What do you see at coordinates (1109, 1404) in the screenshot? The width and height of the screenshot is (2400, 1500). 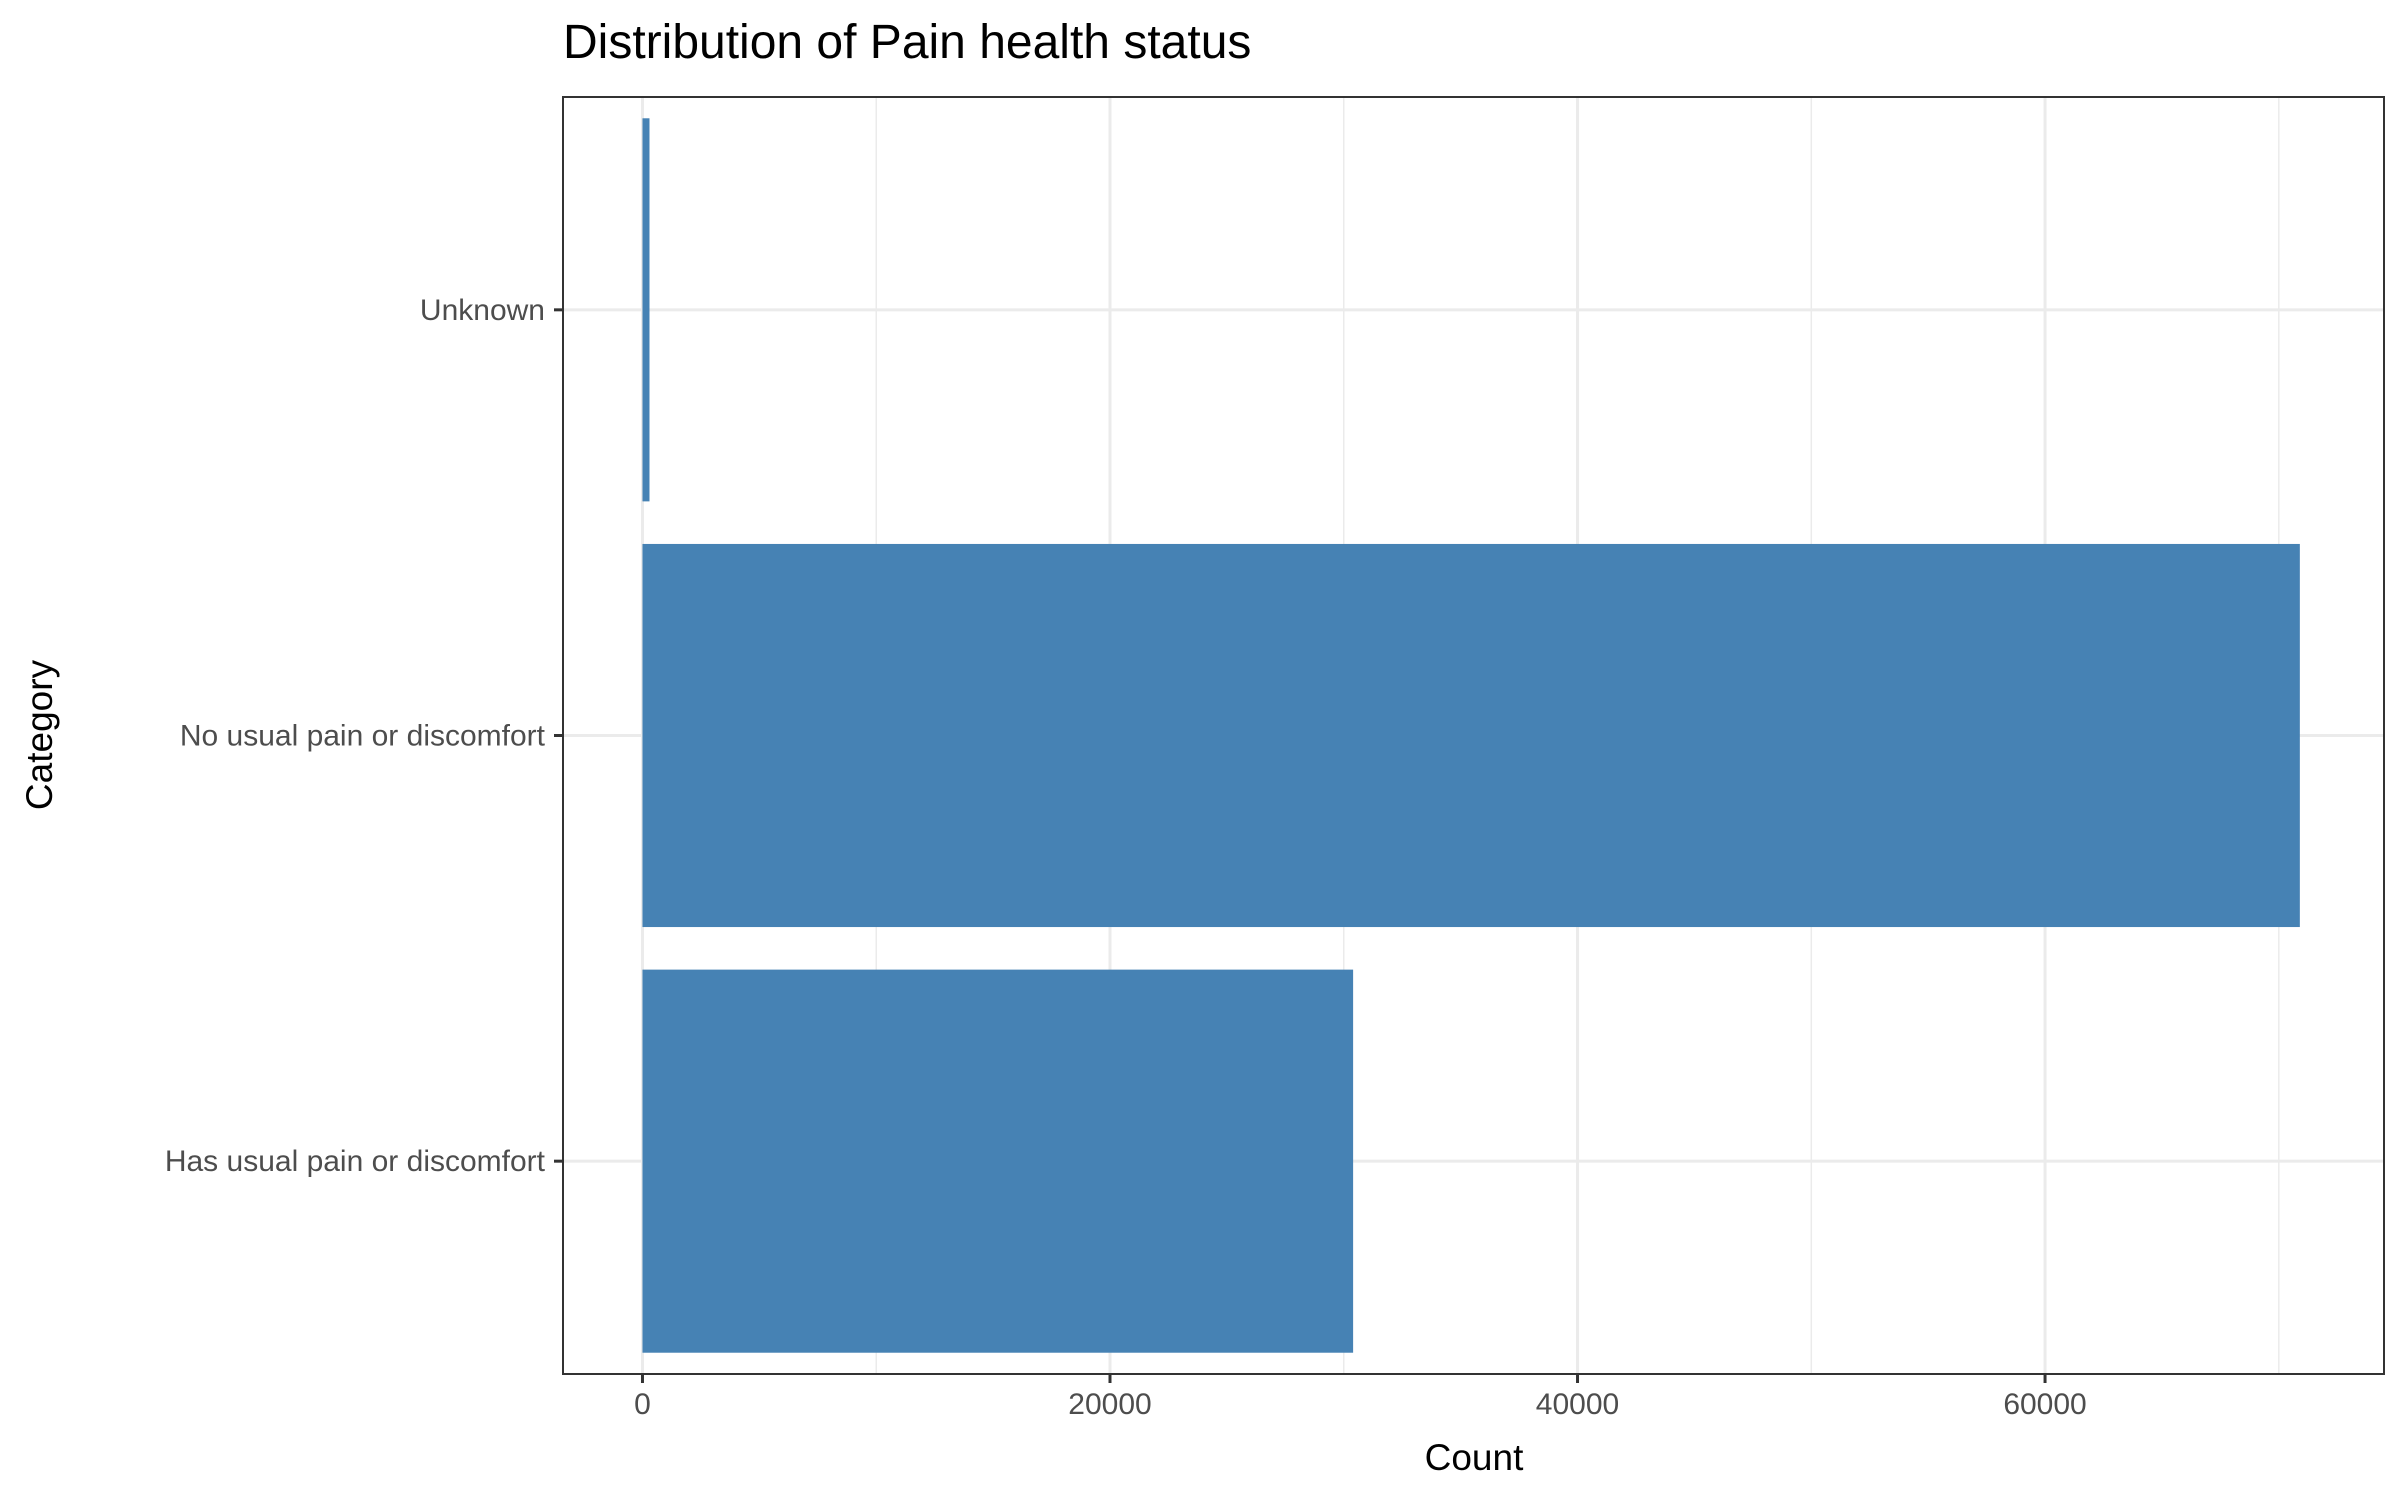 I see `x-tick-label: 20000` at bounding box center [1109, 1404].